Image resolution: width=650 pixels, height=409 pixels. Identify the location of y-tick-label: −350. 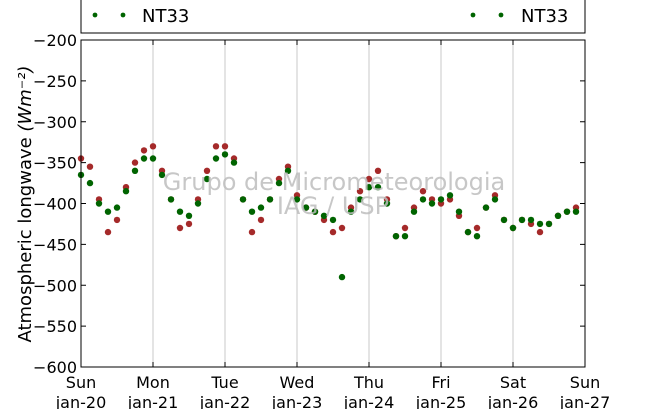
(55, 163).